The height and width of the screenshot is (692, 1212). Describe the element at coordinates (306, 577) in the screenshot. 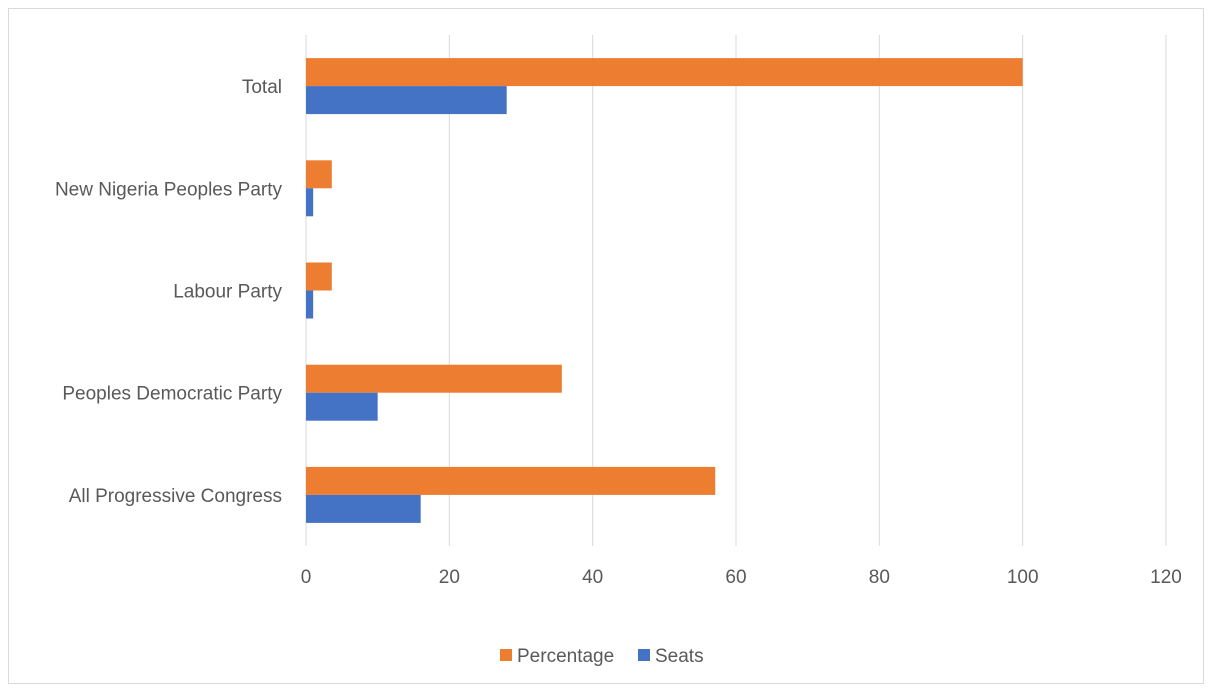

I see `x-tick-label: 0` at that location.